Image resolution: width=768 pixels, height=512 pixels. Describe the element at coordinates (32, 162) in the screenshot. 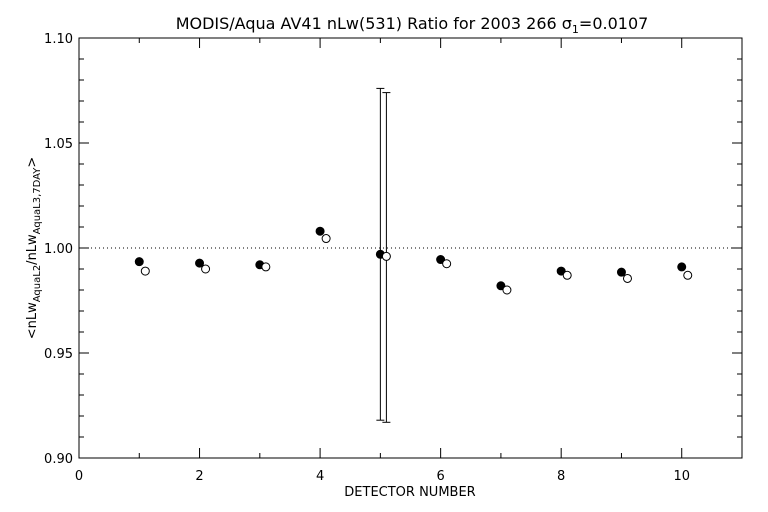

I see `ylabel-close: >` at that location.